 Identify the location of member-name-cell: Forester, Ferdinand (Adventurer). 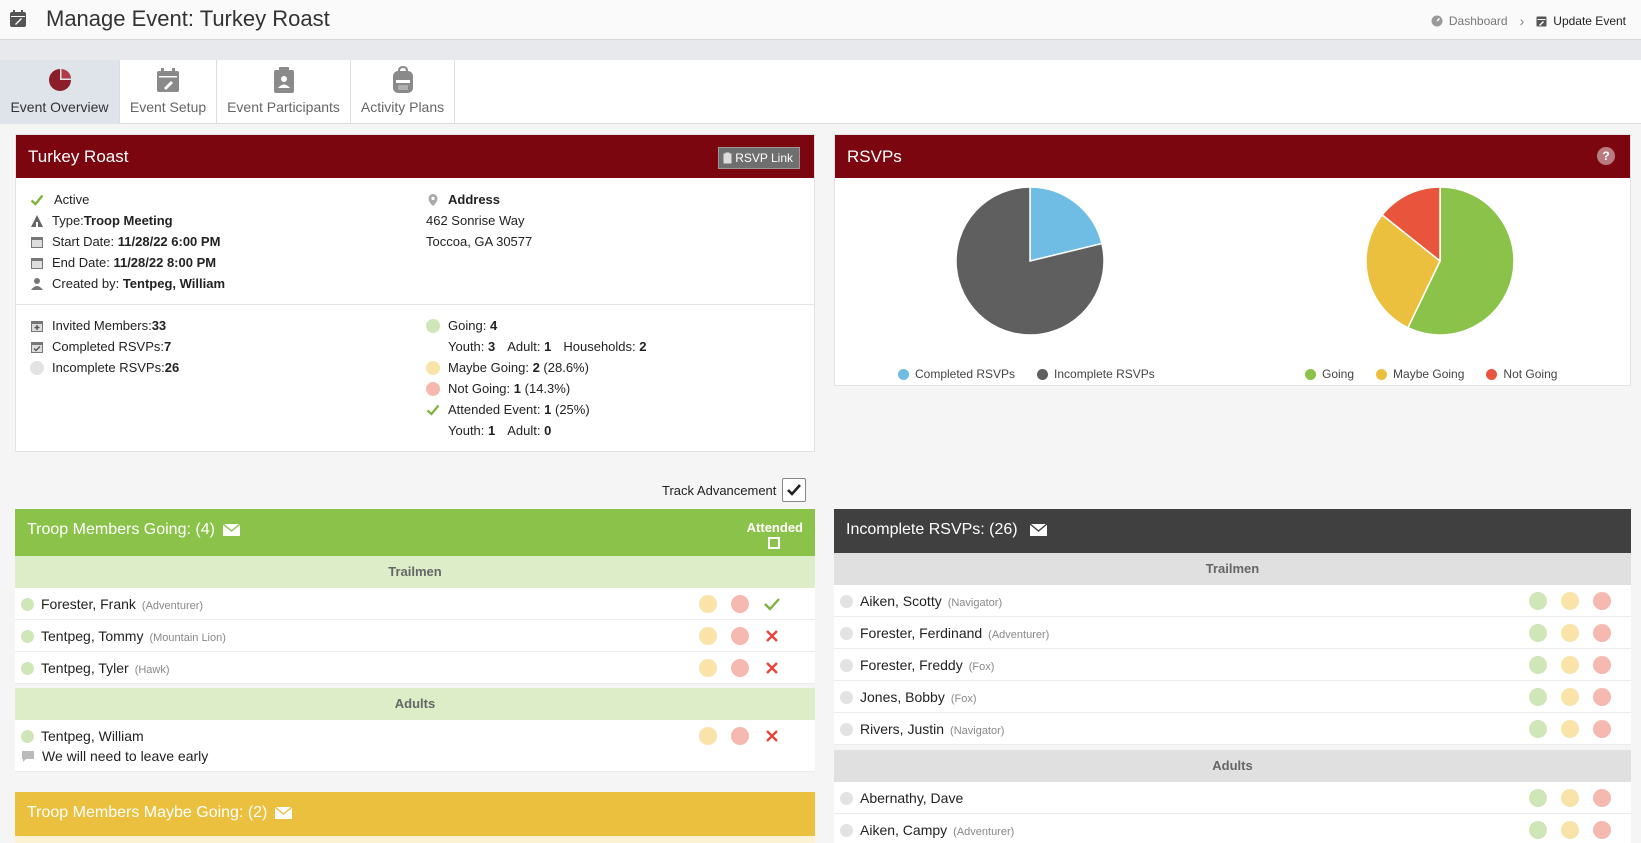
(954, 633).